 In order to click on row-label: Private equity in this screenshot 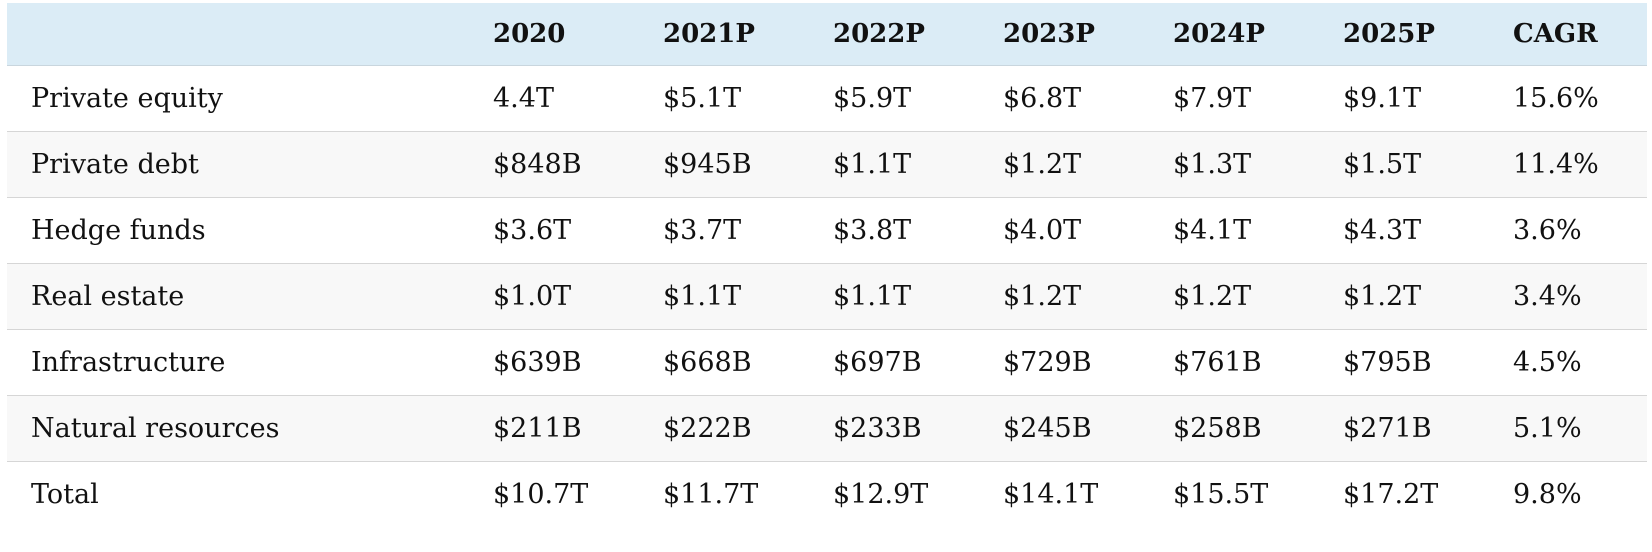, I will do `click(127, 98)`.